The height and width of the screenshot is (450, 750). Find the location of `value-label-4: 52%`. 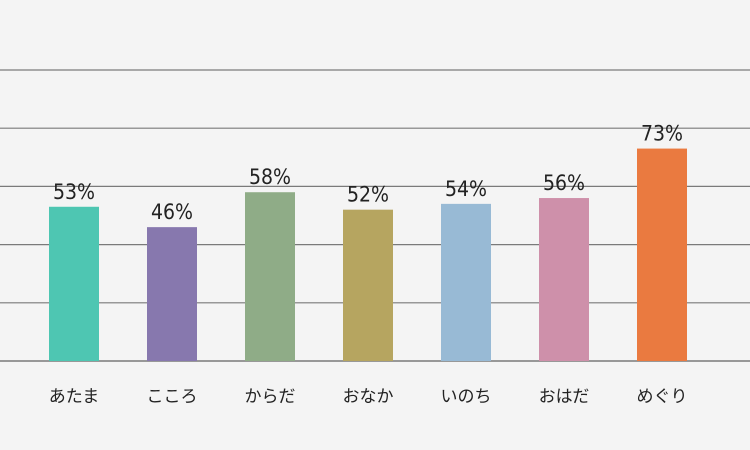

value-label-4: 52% is located at coordinates (368, 195).